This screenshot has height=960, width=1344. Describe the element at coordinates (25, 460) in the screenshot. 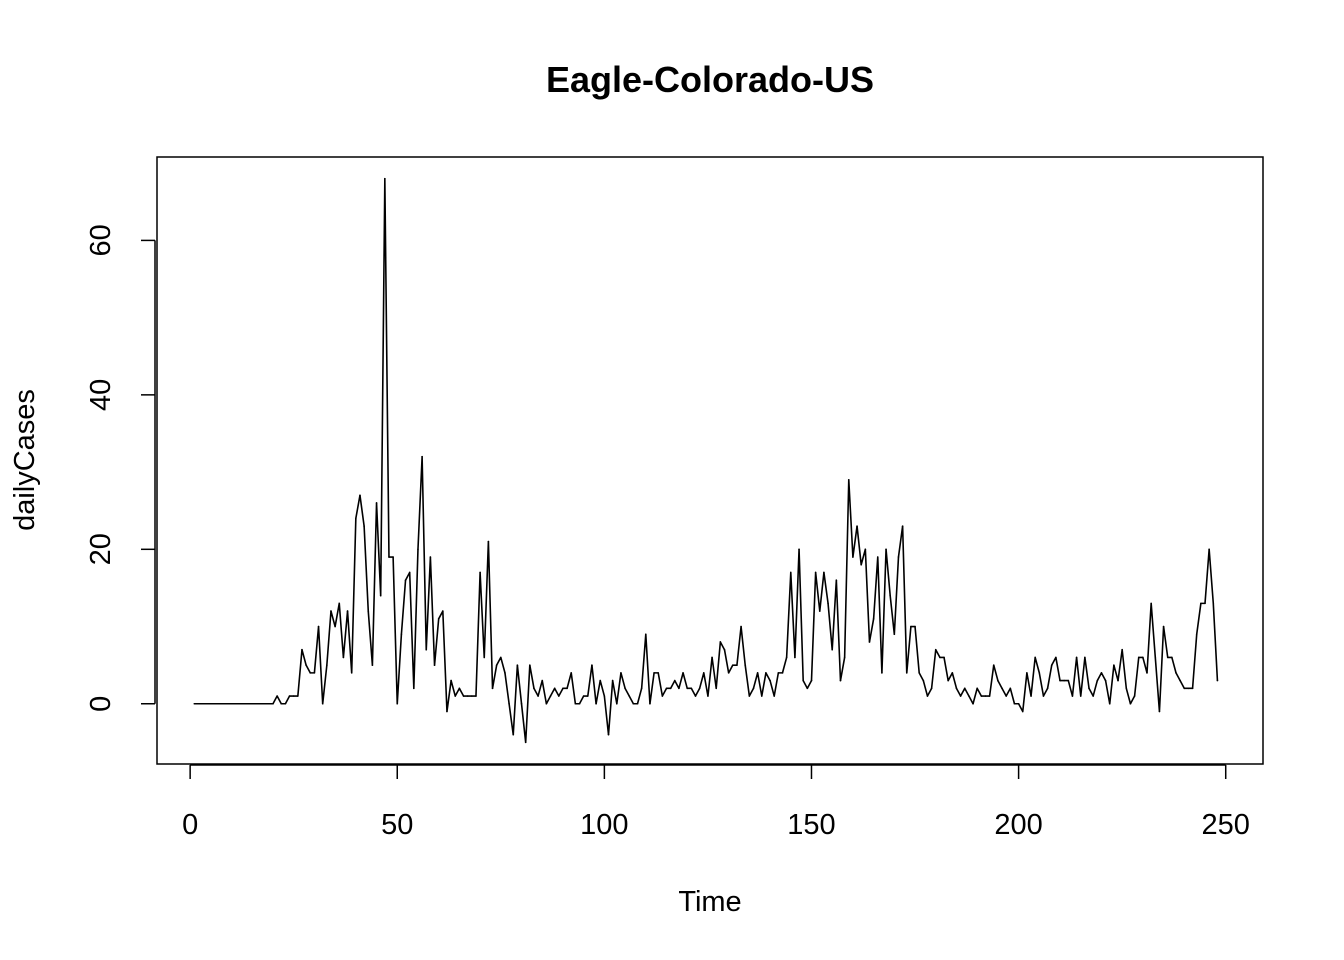

I see `y-axis-label: dailyCases` at that location.